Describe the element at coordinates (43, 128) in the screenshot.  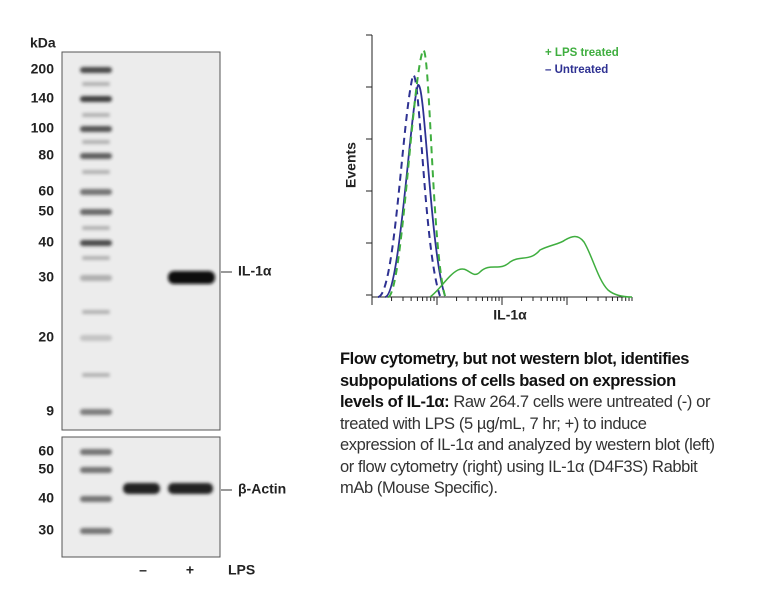
I see `marker-label: 100` at that location.